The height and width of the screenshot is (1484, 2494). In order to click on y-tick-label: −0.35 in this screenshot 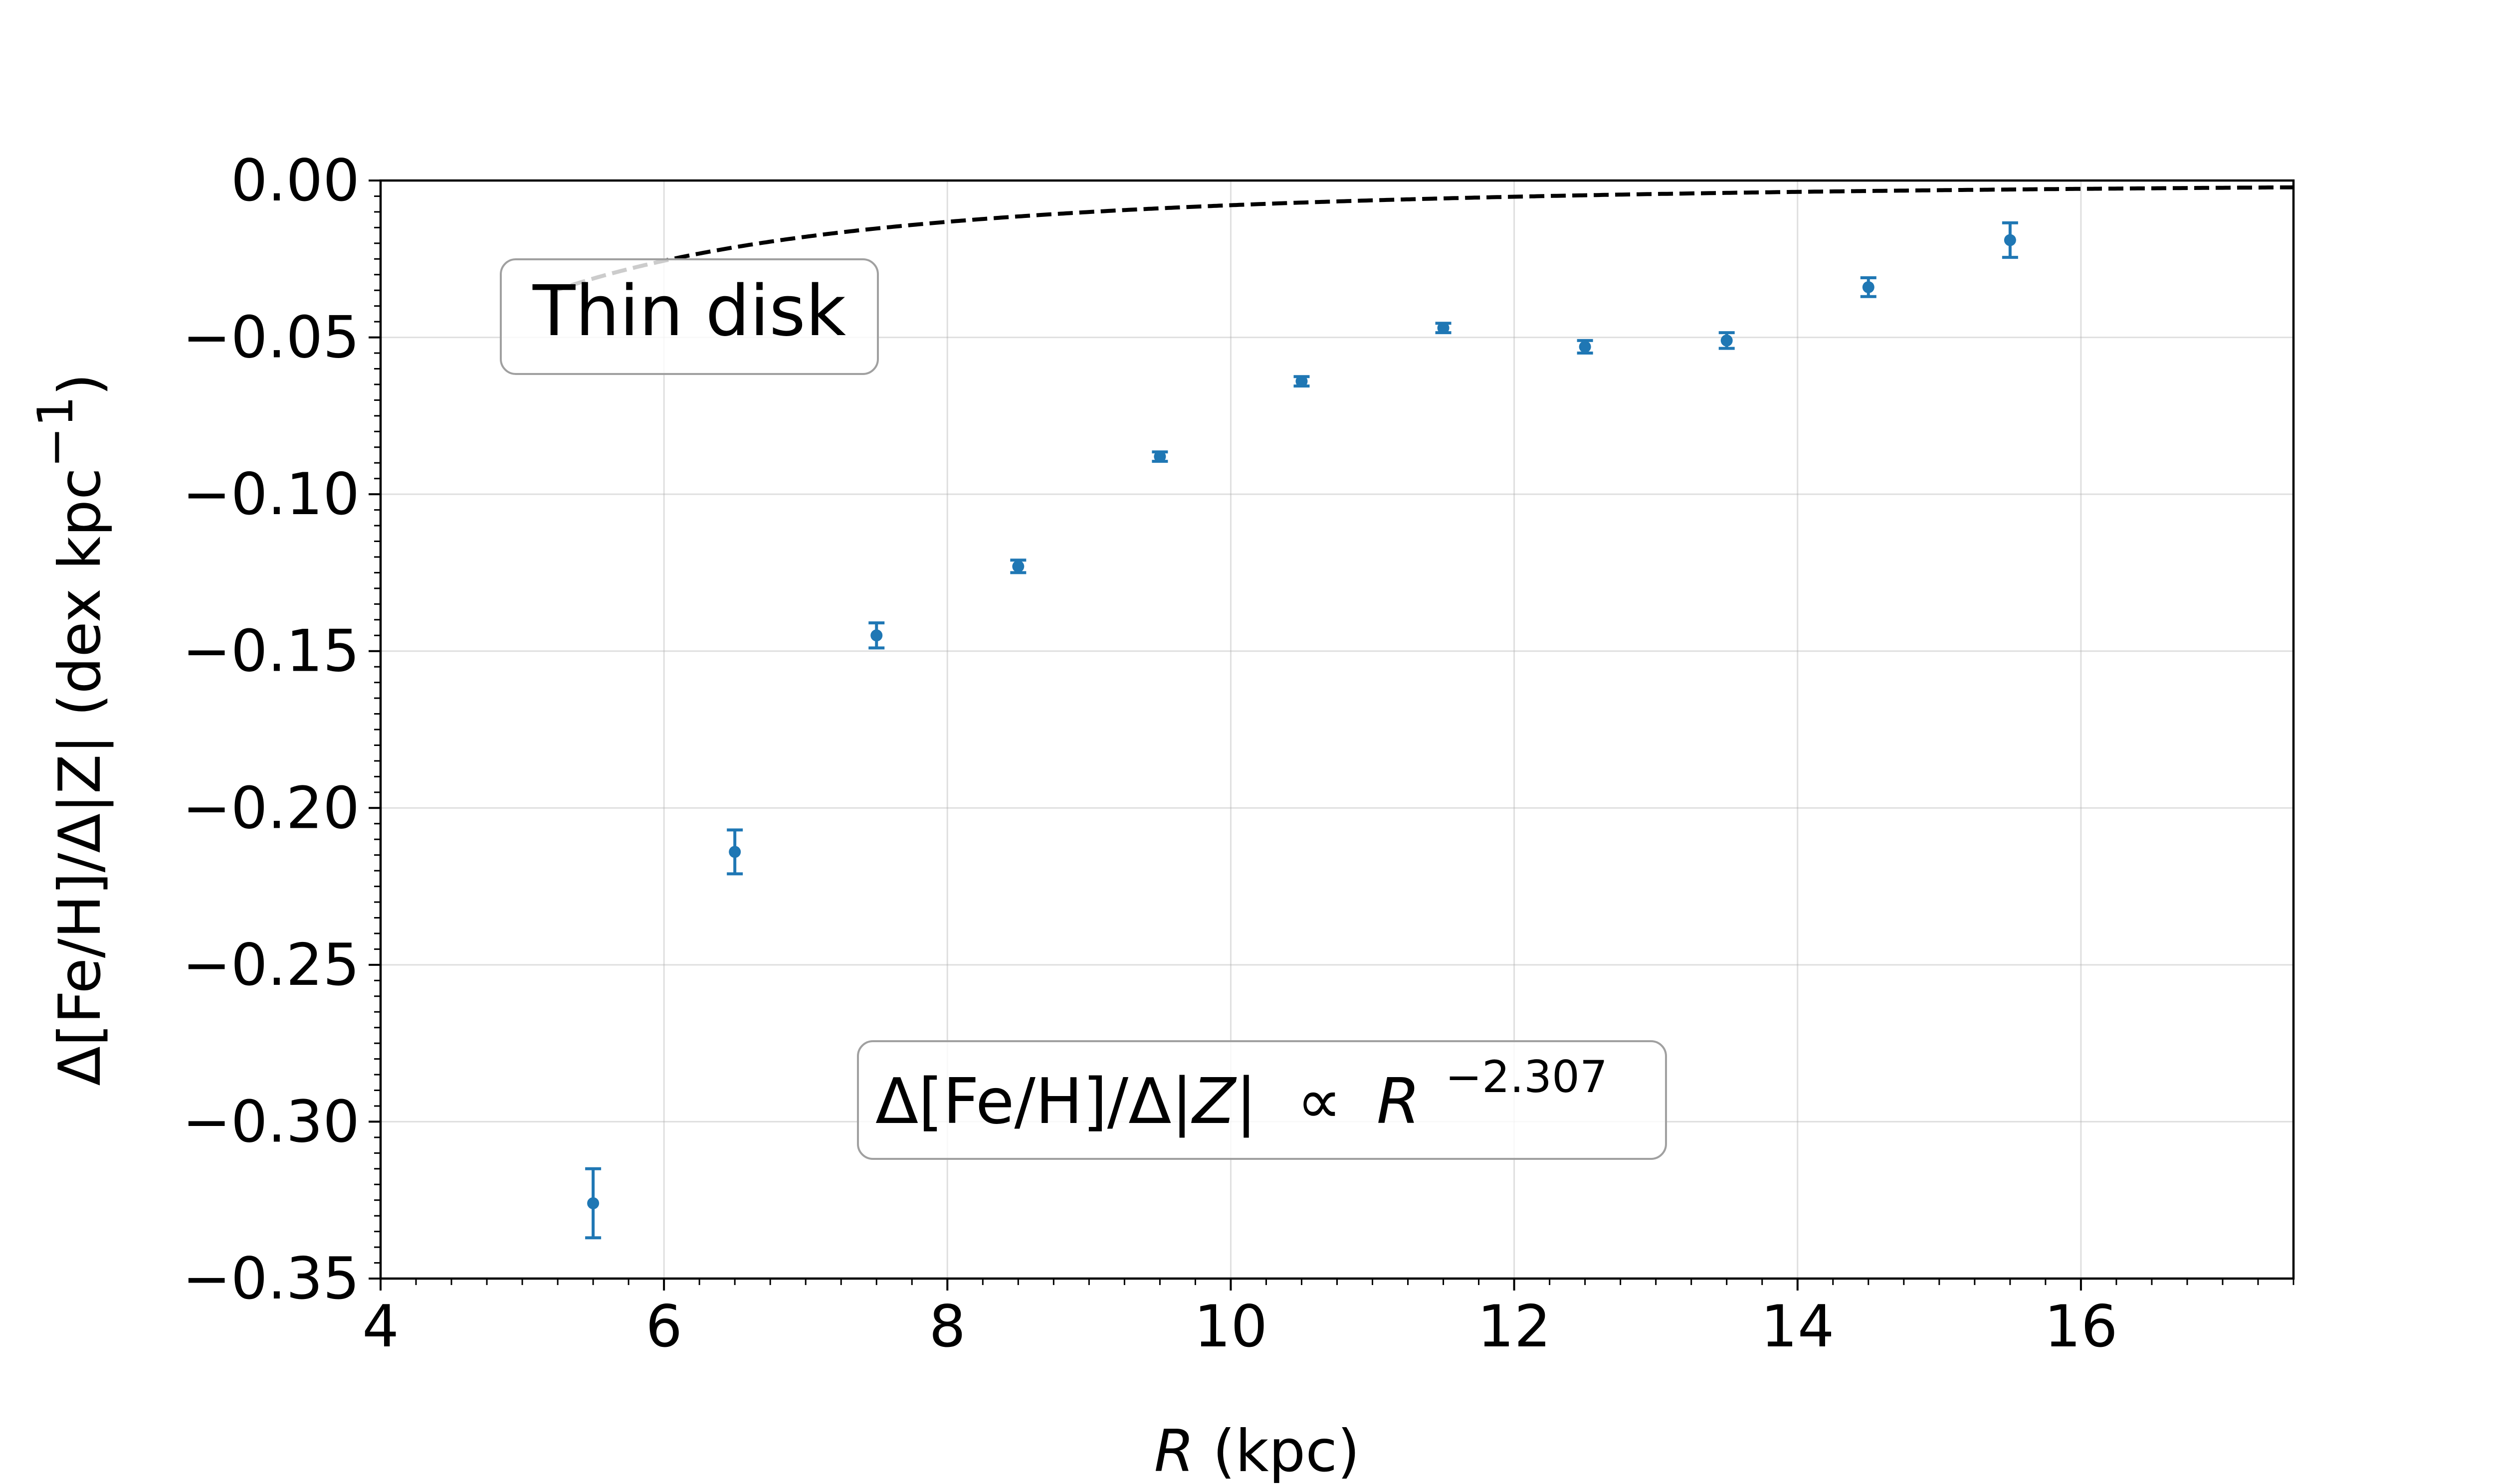, I will do `click(271, 1278)`.